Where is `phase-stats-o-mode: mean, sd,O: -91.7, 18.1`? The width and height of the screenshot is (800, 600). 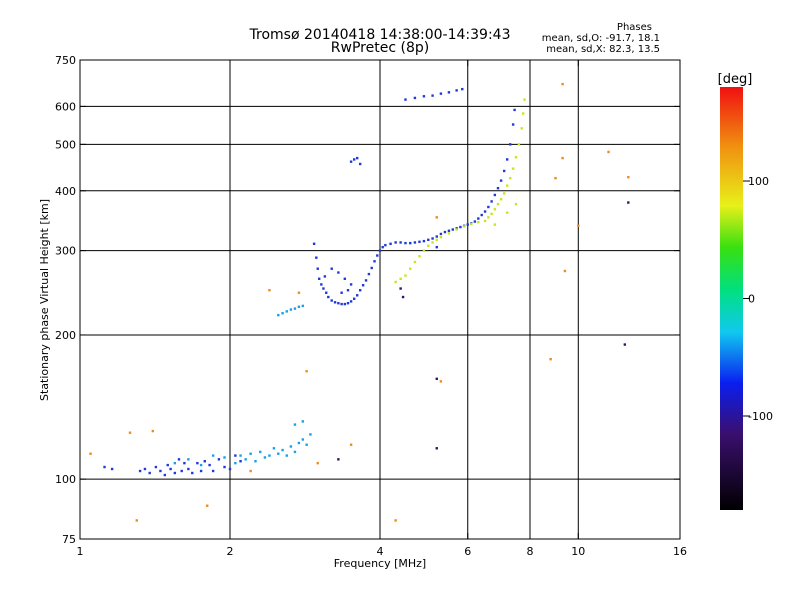
phase-stats-o-mode: mean, sd,O: -91.7, 18.1 is located at coordinates (600, 38).